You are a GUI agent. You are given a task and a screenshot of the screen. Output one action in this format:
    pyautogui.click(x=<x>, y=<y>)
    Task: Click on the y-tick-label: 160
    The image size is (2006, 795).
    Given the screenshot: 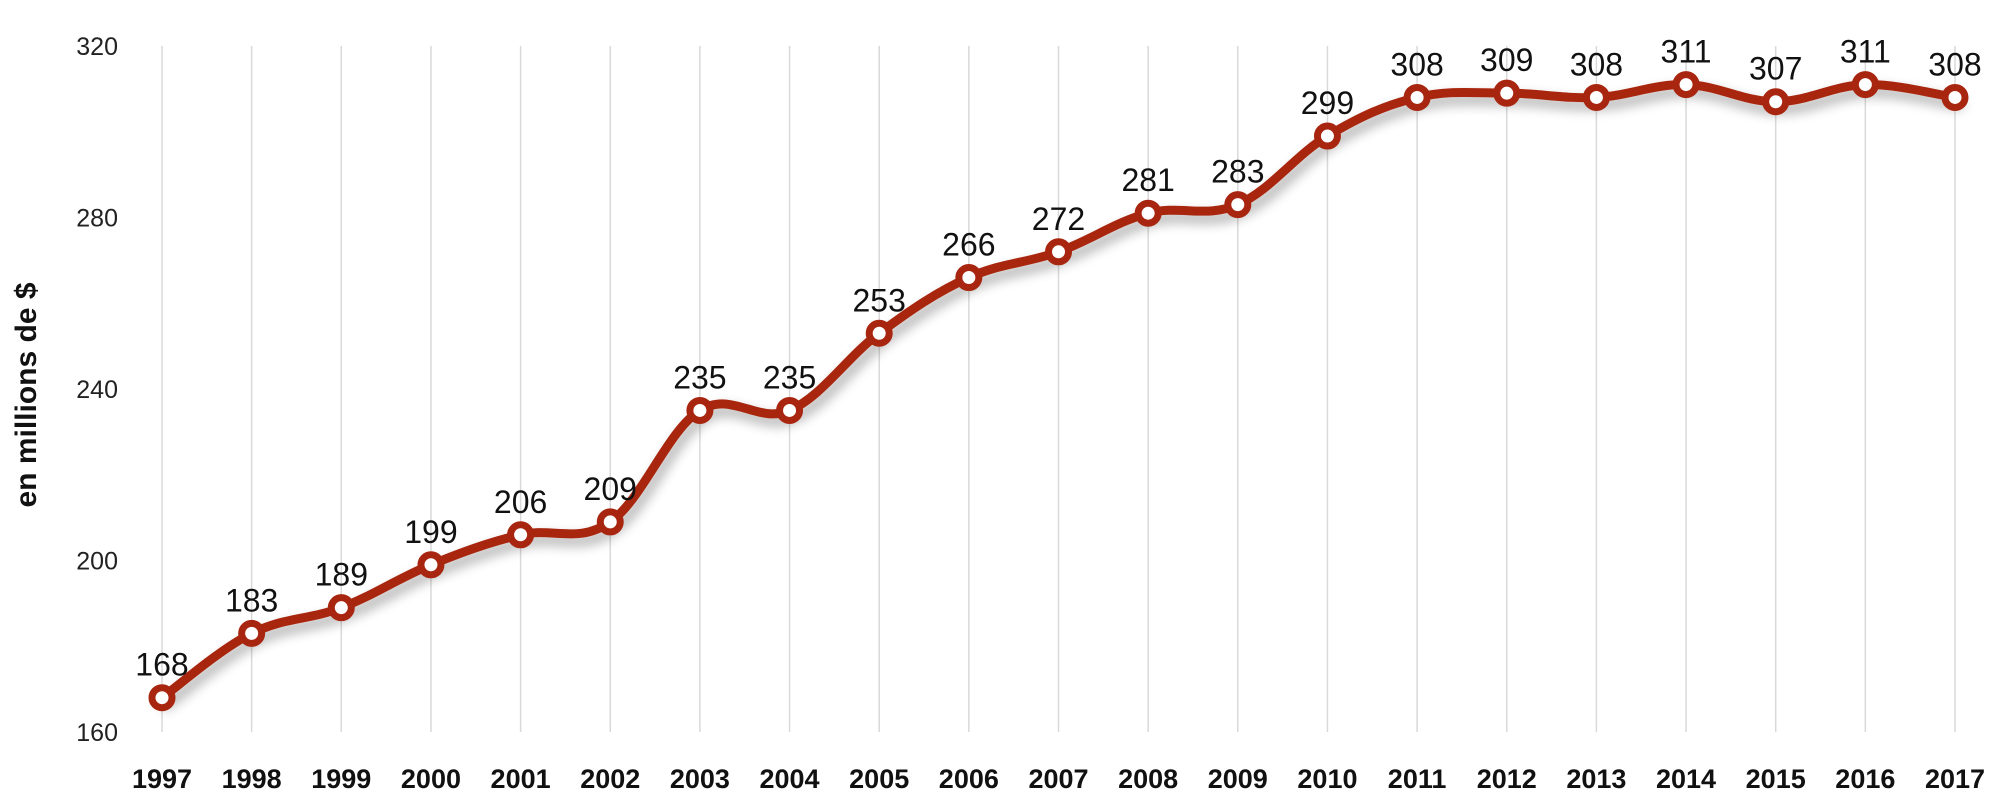 What is the action you would take?
    pyautogui.click(x=97, y=733)
    